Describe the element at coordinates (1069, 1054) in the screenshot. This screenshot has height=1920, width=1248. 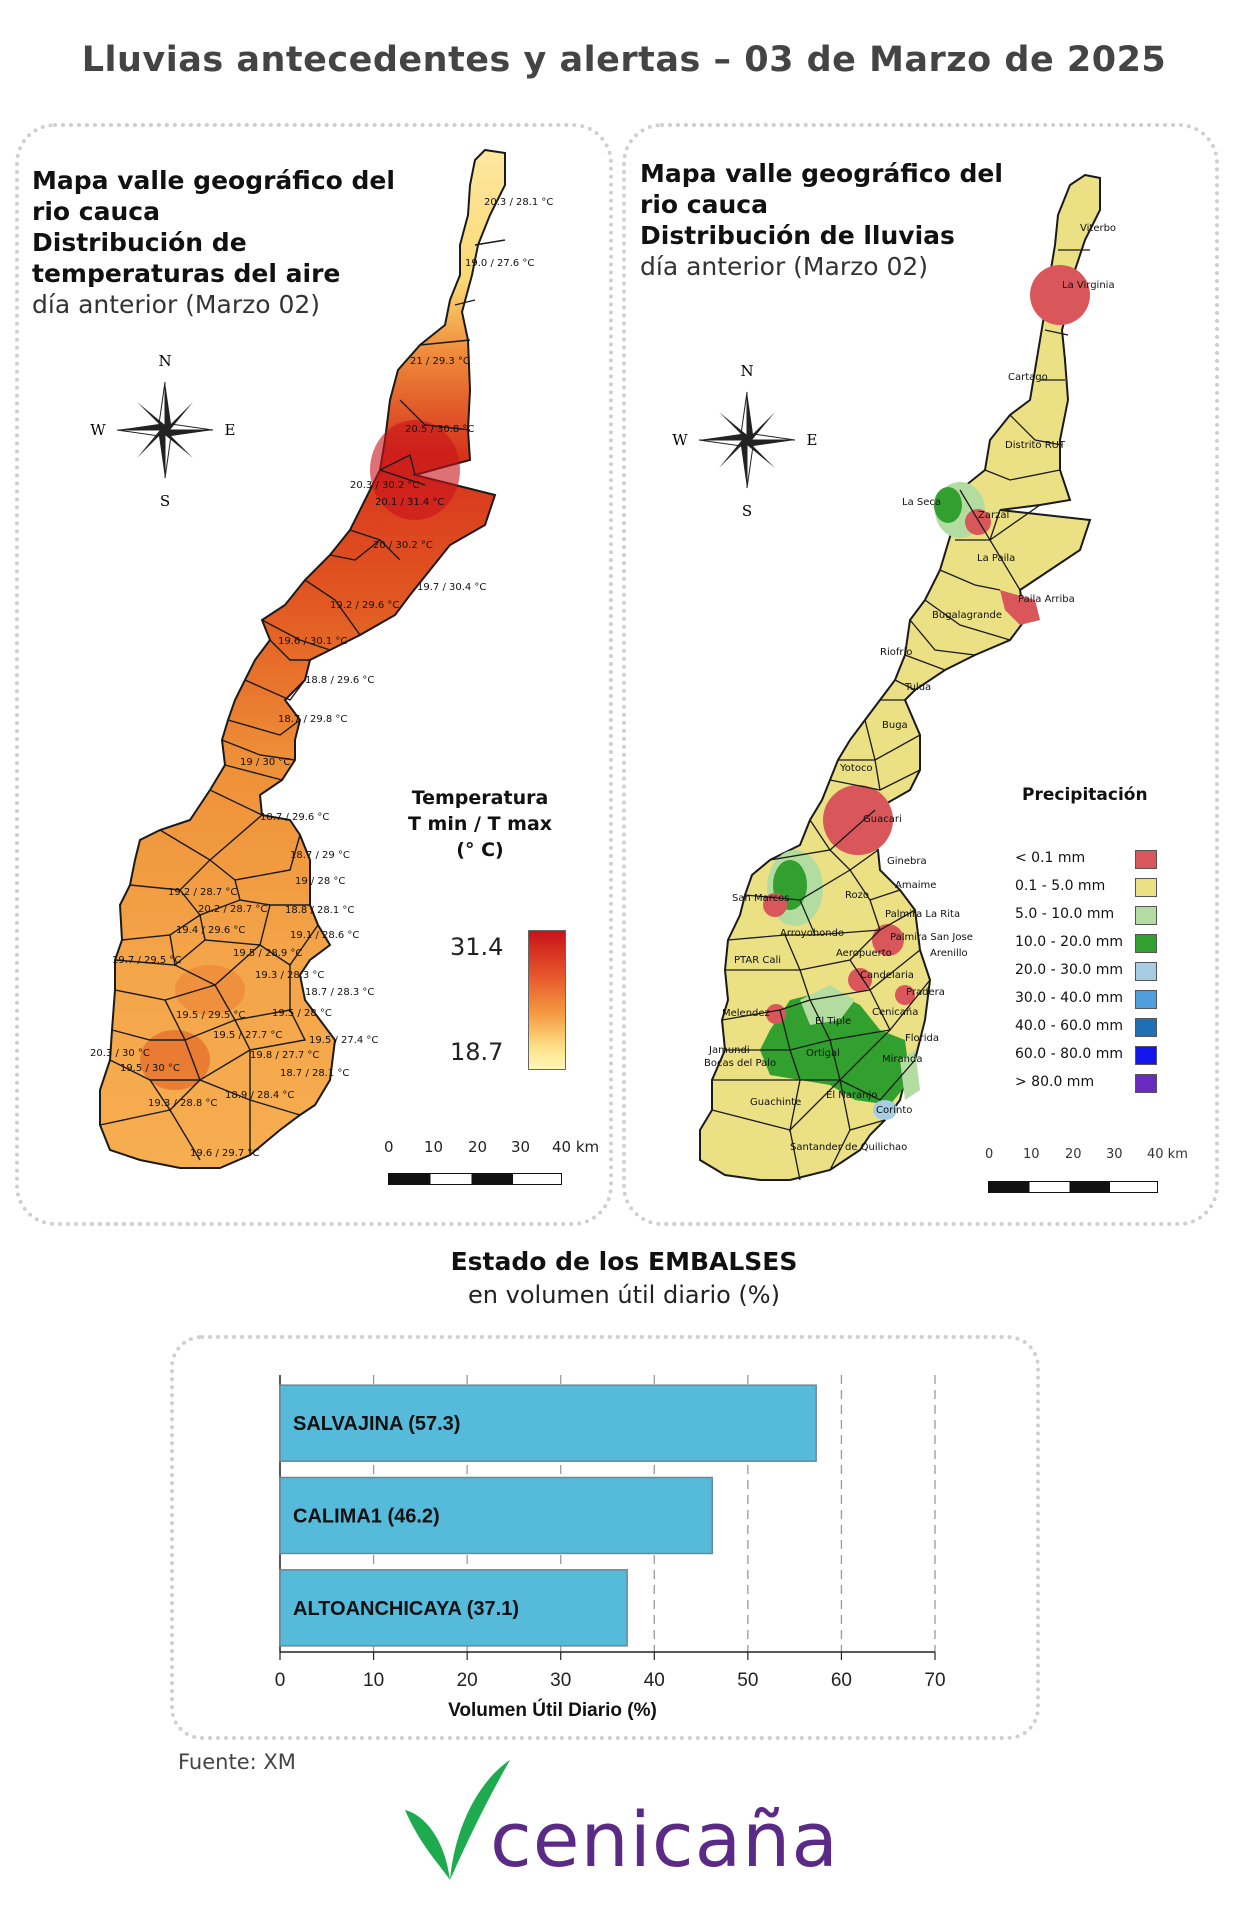
I see `rain-legend-row: 60.0 - 80.0 mm` at that location.